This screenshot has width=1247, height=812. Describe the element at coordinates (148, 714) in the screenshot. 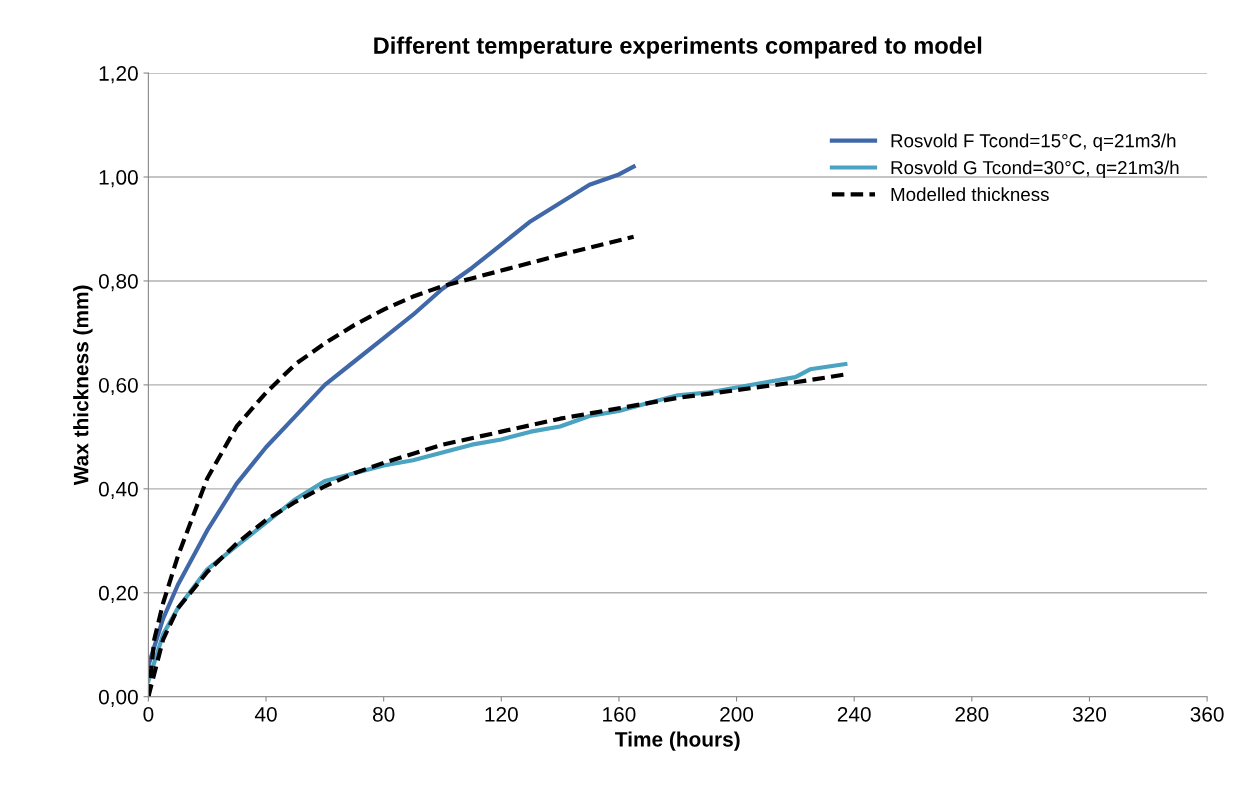

I see `x-tick-label: 0` at that location.